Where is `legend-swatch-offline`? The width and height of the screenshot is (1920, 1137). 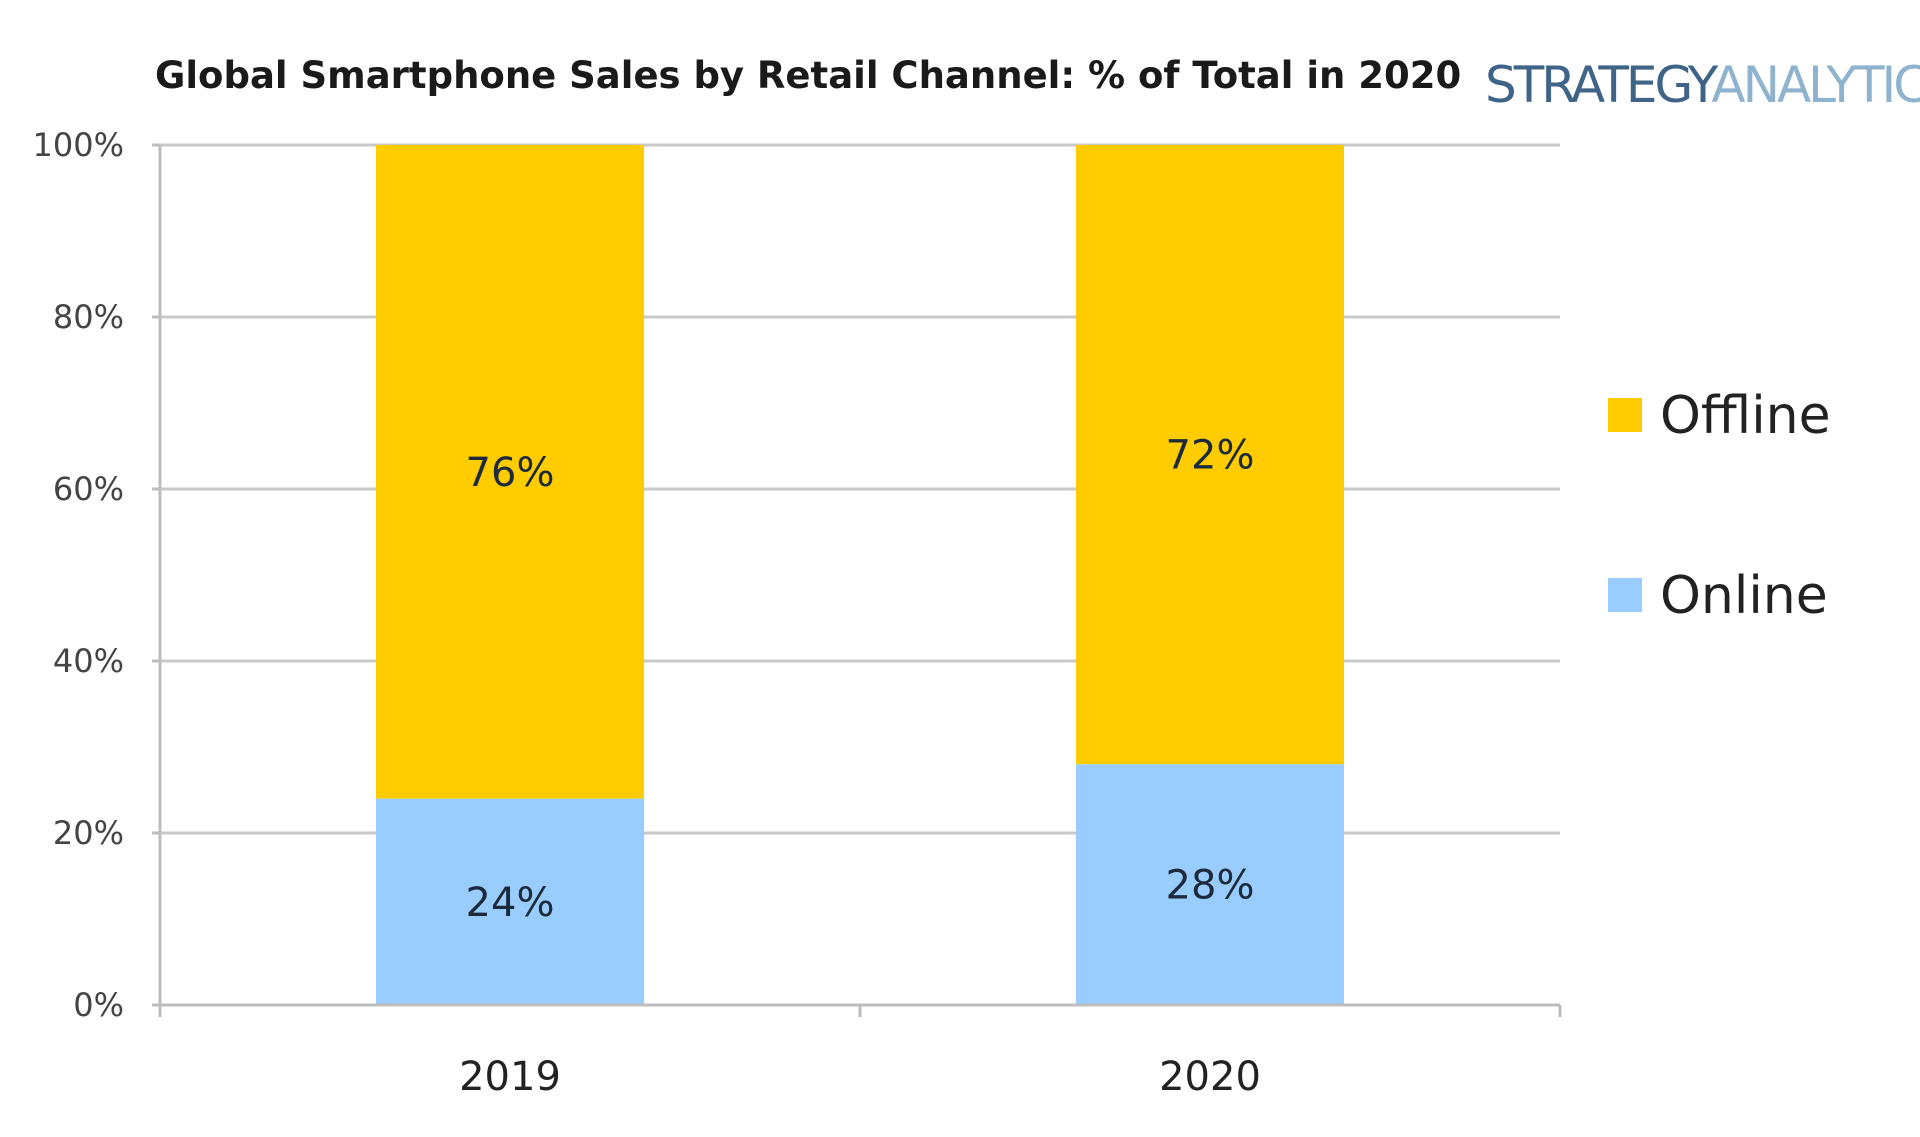 legend-swatch-offline is located at coordinates (1625, 415).